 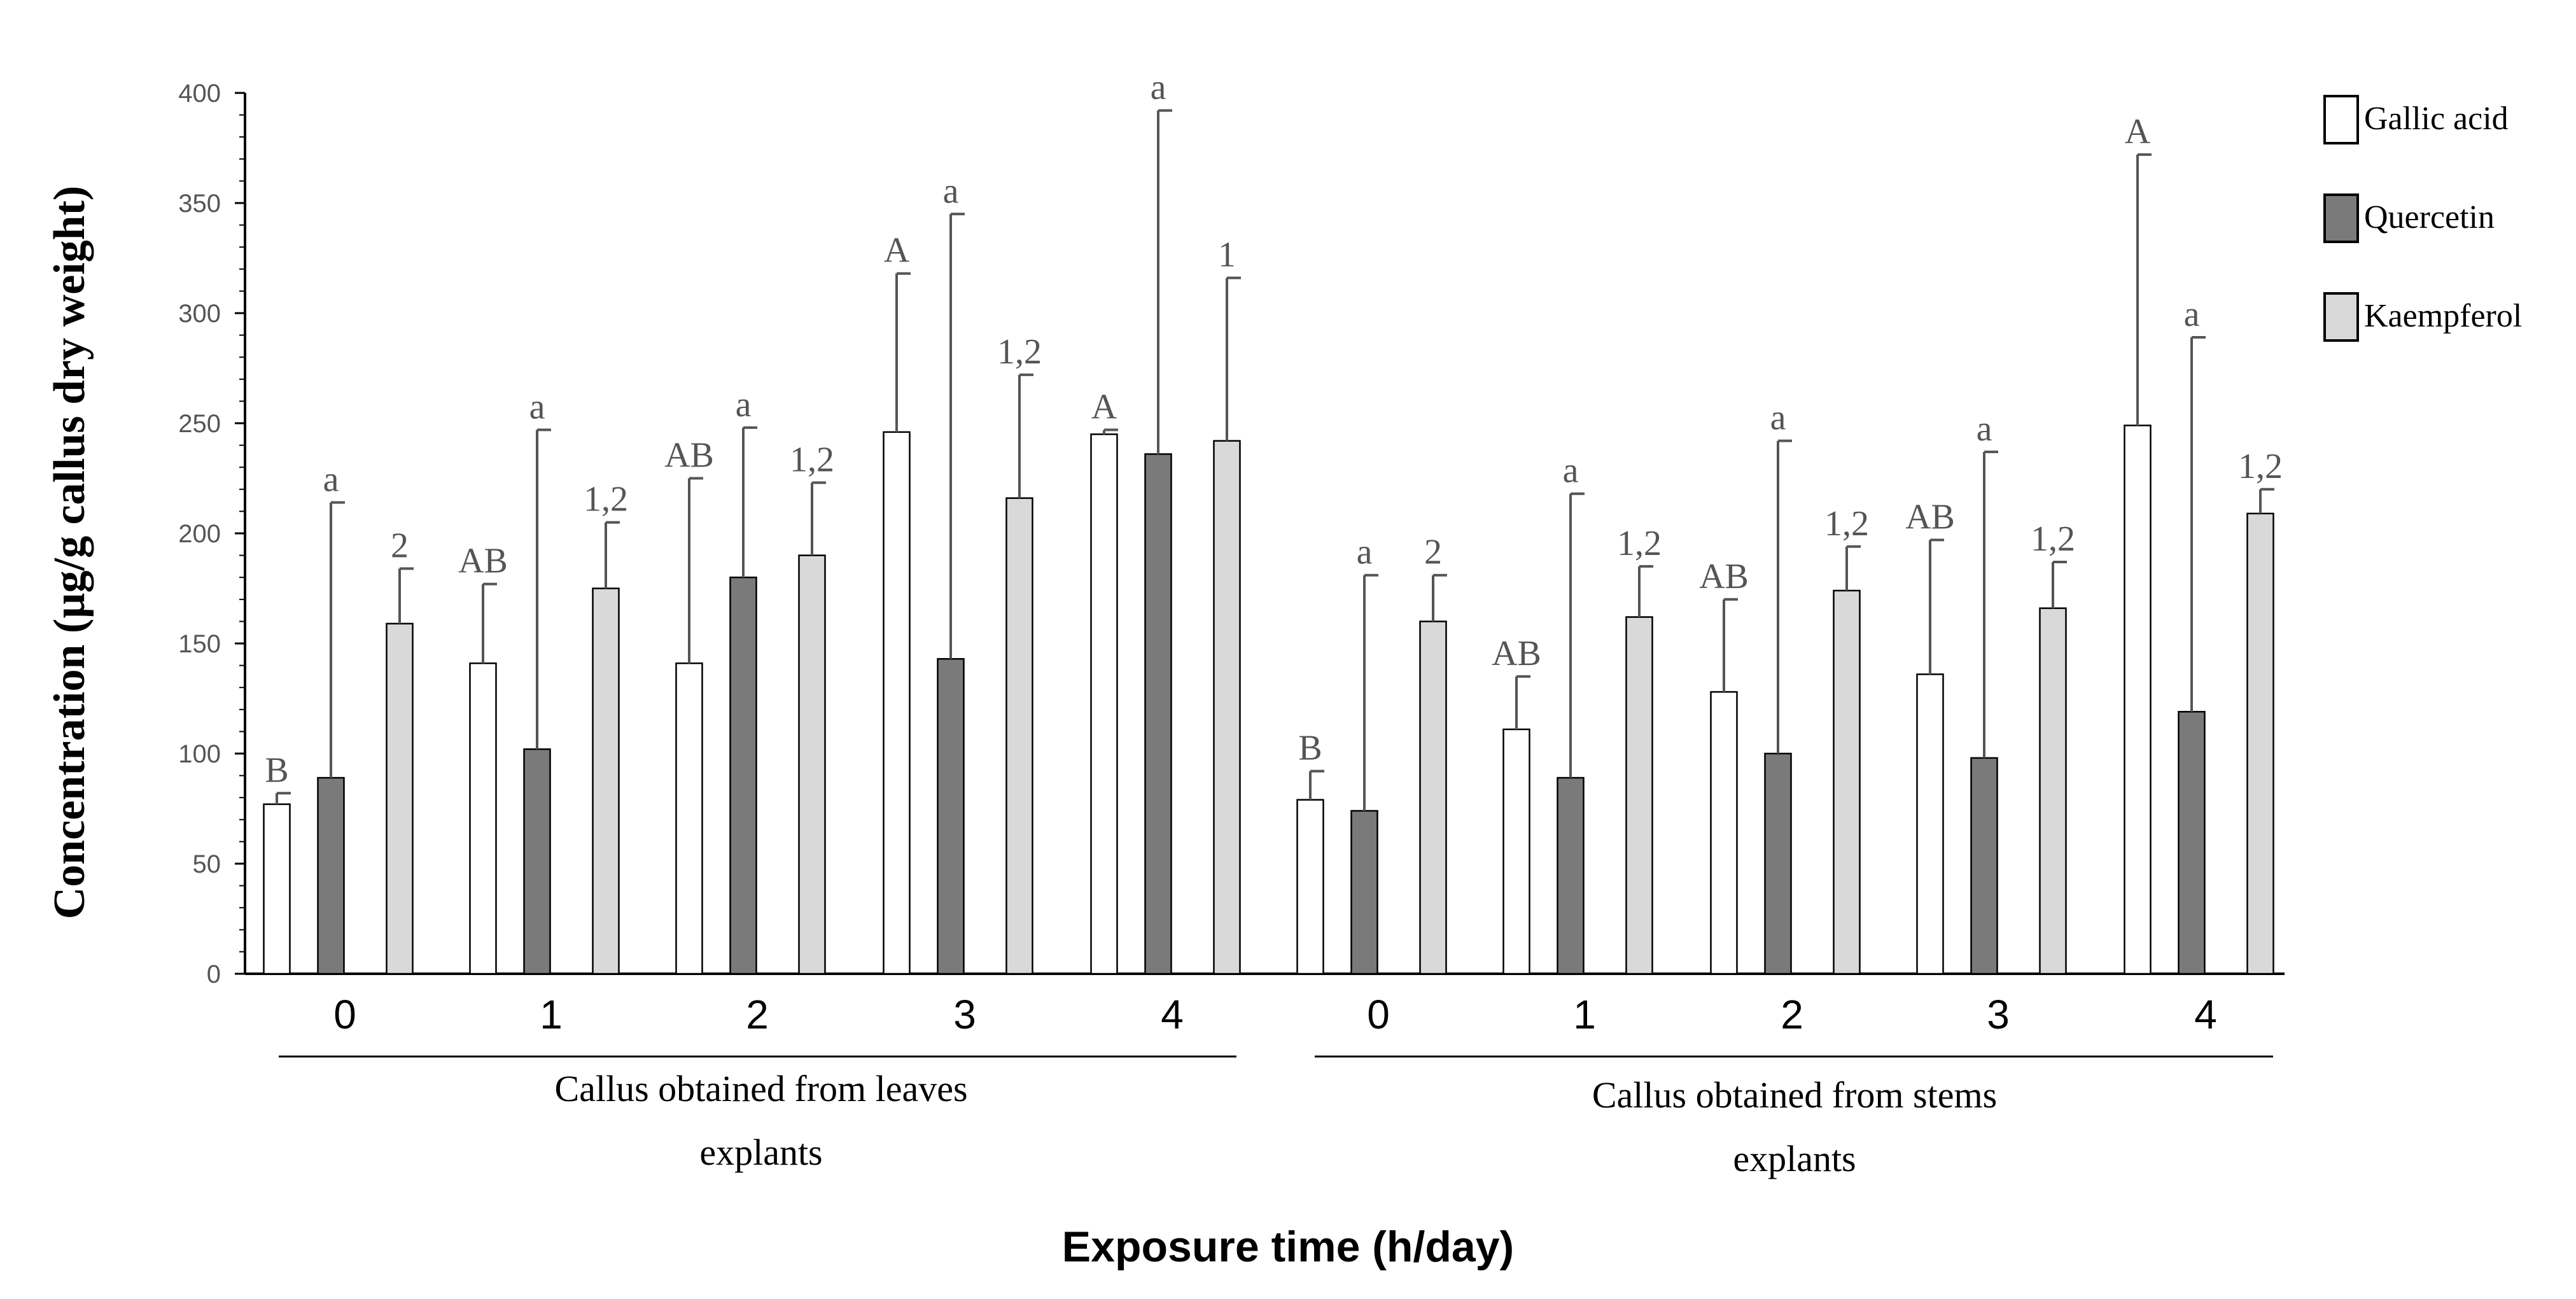 I want to click on y-axis-label: Concentration (µg/g callus dry weight), so click(x=69, y=552).